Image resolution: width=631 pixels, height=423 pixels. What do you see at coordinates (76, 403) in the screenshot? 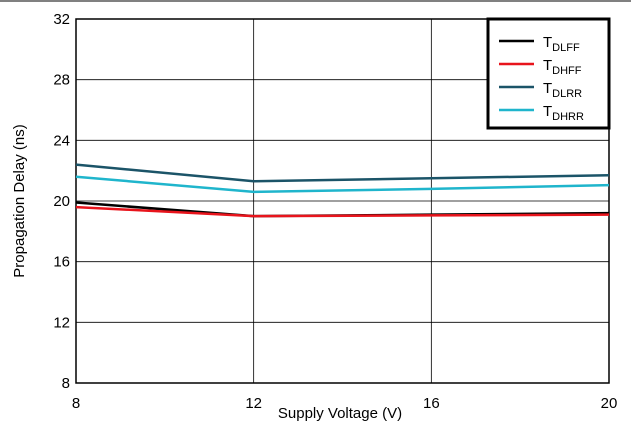
I see `x-tick-label: 8` at bounding box center [76, 403].